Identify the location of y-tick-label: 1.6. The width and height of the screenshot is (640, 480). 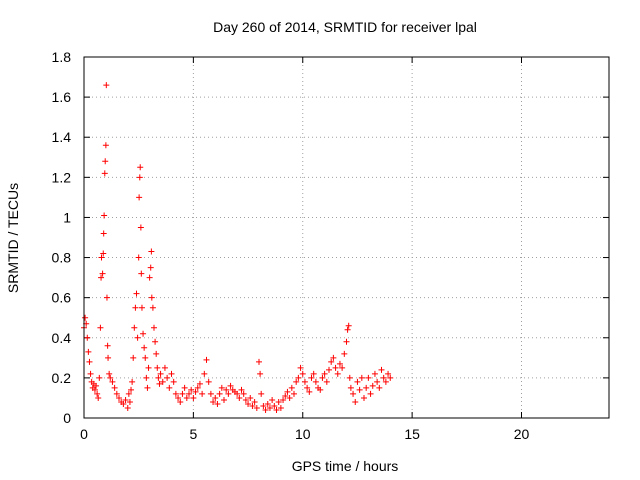
(62, 97).